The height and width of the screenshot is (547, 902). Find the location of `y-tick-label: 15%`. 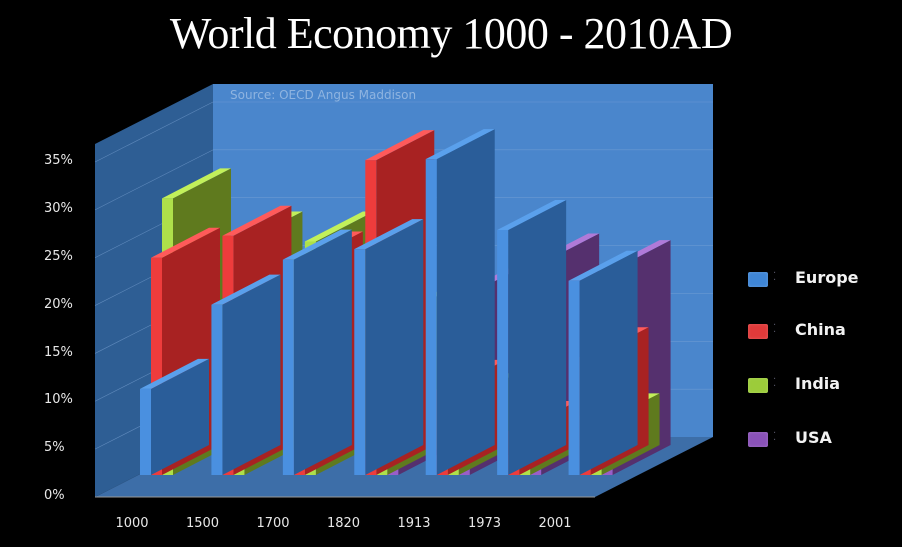

y-tick-label: 15% is located at coordinates (58, 352).